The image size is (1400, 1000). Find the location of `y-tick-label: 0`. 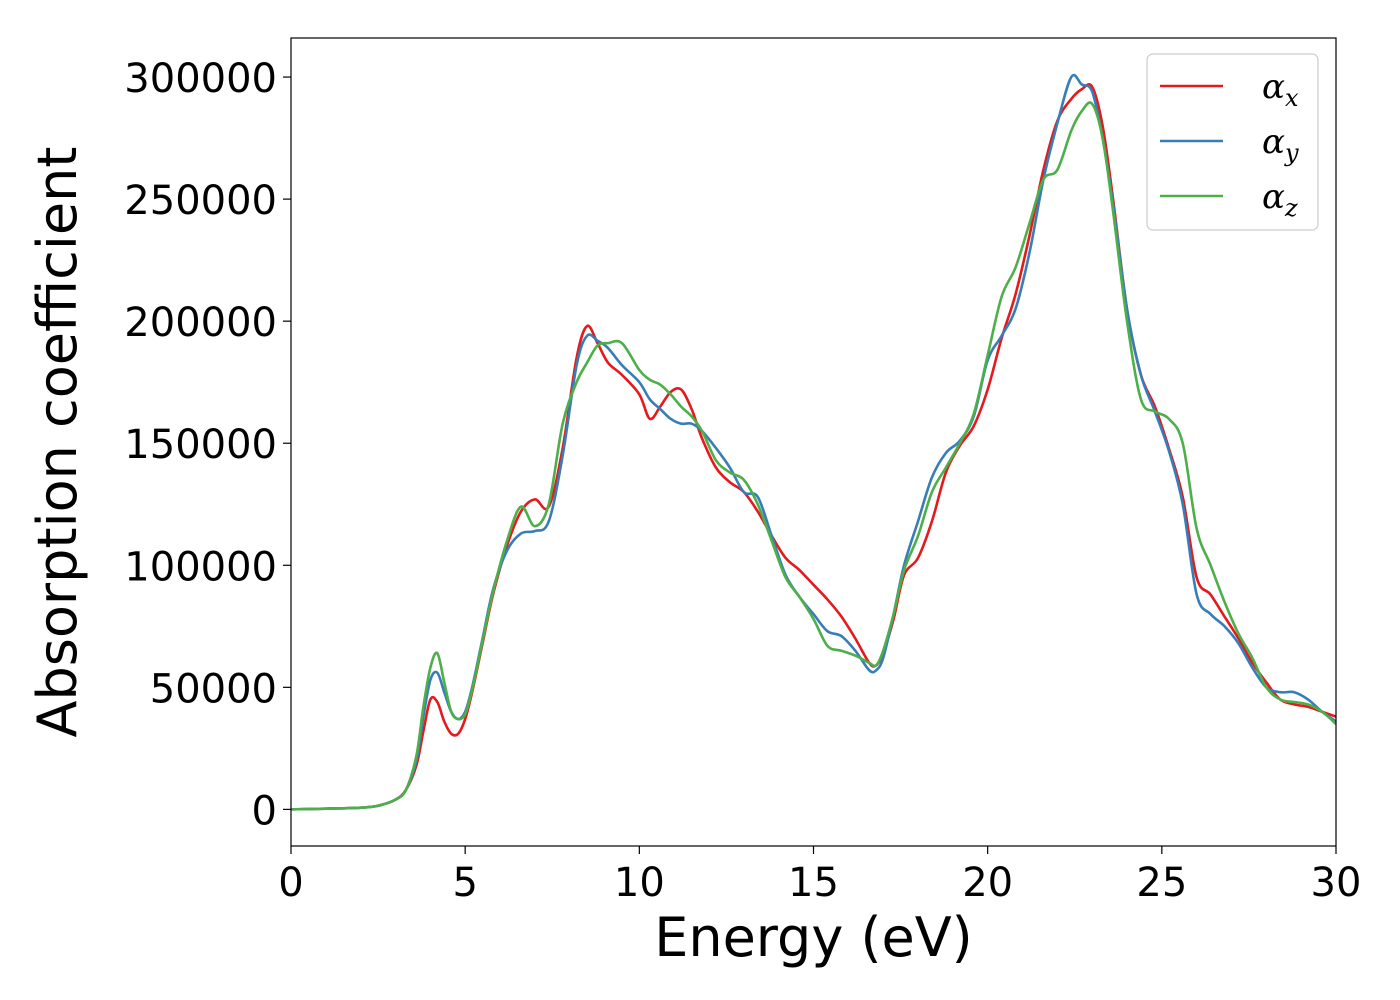

y-tick-label: 0 is located at coordinates (264, 811).